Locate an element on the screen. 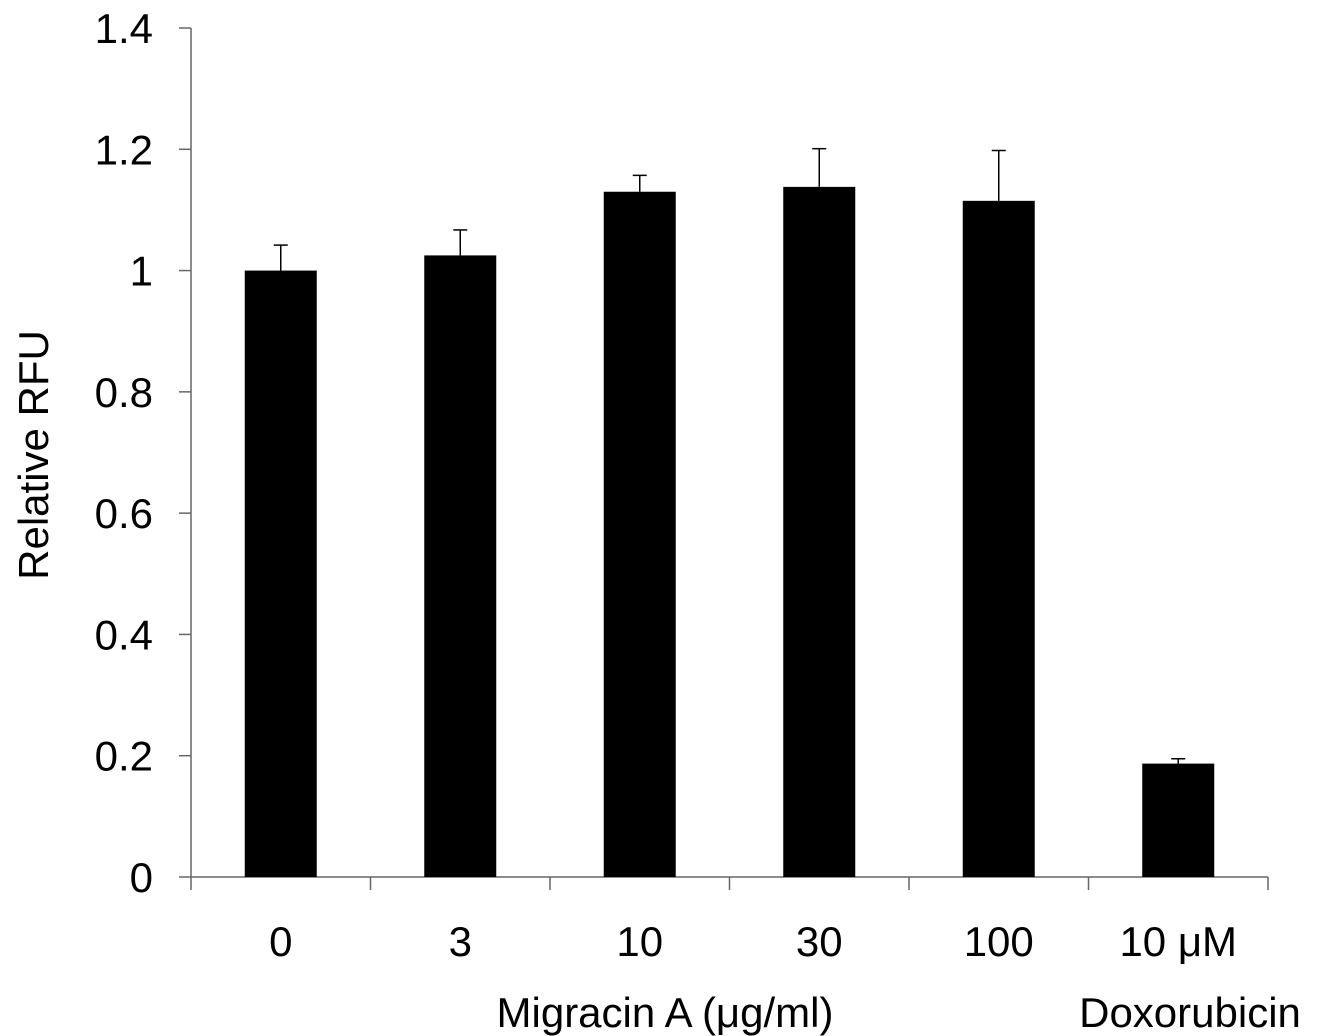 The image size is (1319, 1036). x-tick-label: 100 is located at coordinates (999, 941).